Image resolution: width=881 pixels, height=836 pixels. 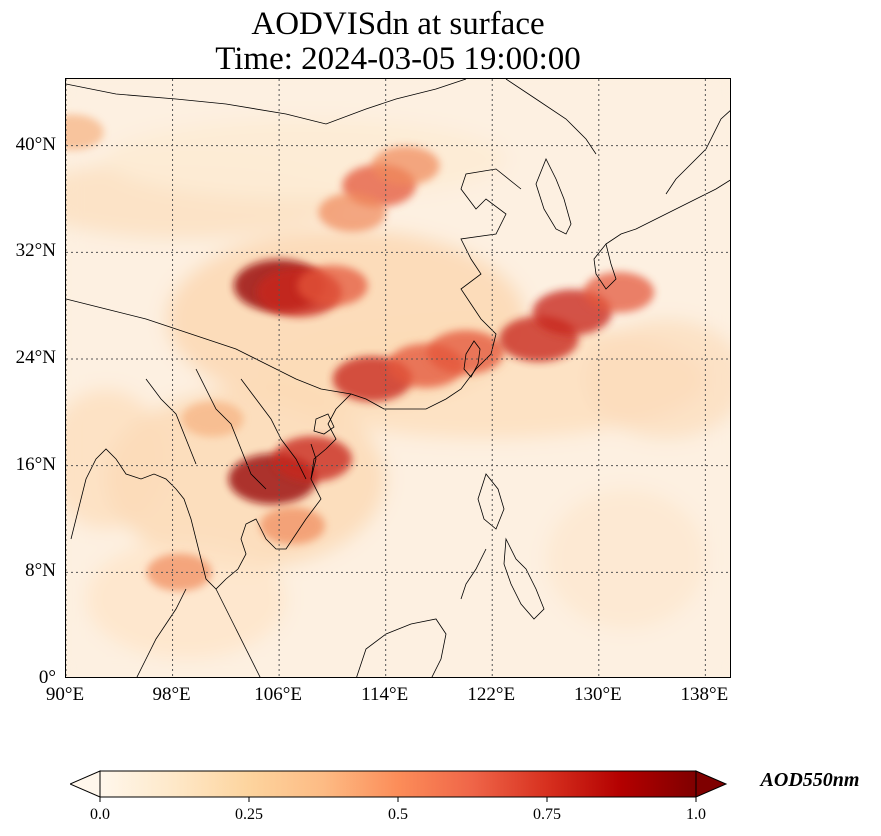 I want to click on colorbar-tick-label: 0.5, so click(x=398, y=814).